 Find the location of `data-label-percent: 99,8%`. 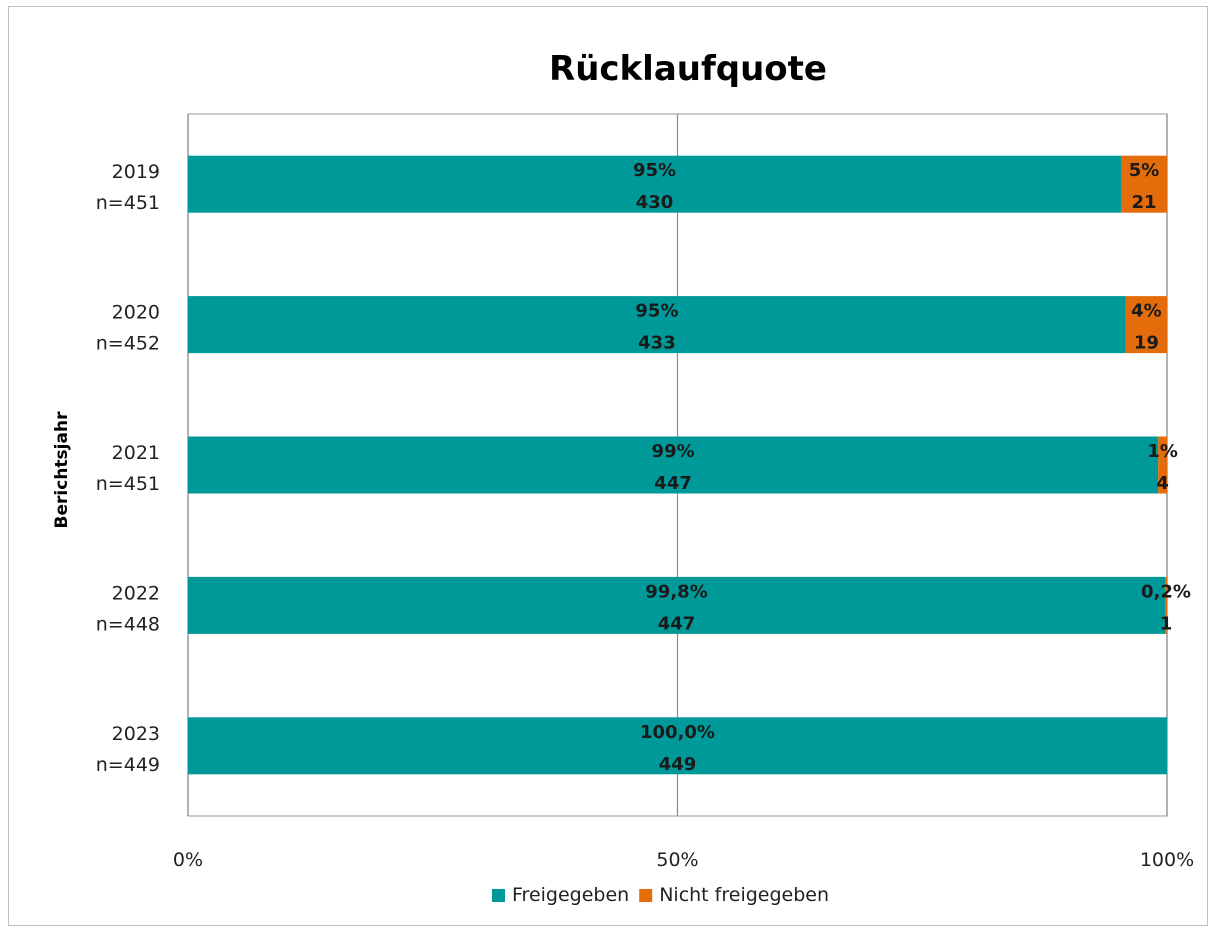

data-label-percent: 99,8% is located at coordinates (676, 591).